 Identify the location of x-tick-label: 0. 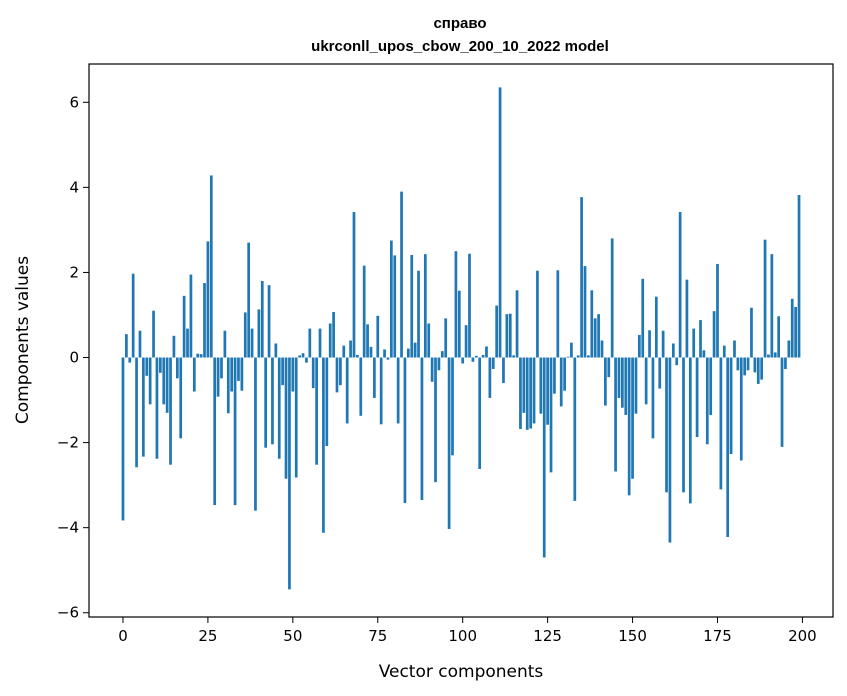
(123, 636).